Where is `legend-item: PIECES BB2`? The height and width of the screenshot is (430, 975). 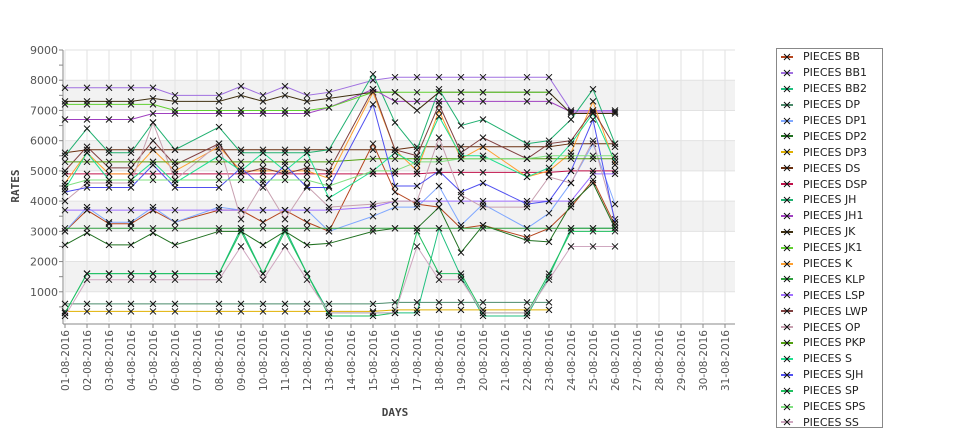
legend-item: PIECES BB2 is located at coordinates (829, 89).